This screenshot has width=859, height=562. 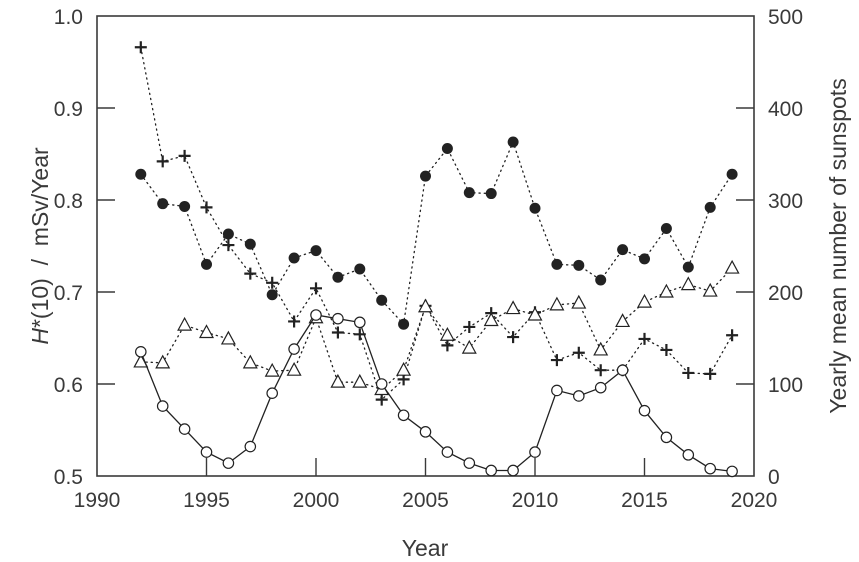 I want to click on x-tick-label: 2010, so click(x=535, y=500).